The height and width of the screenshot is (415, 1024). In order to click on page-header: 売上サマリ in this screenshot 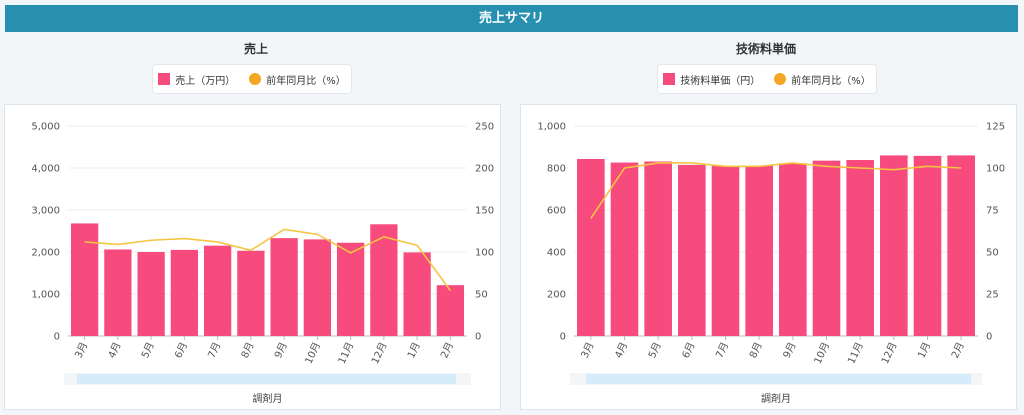, I will do `click(511, 18)`.